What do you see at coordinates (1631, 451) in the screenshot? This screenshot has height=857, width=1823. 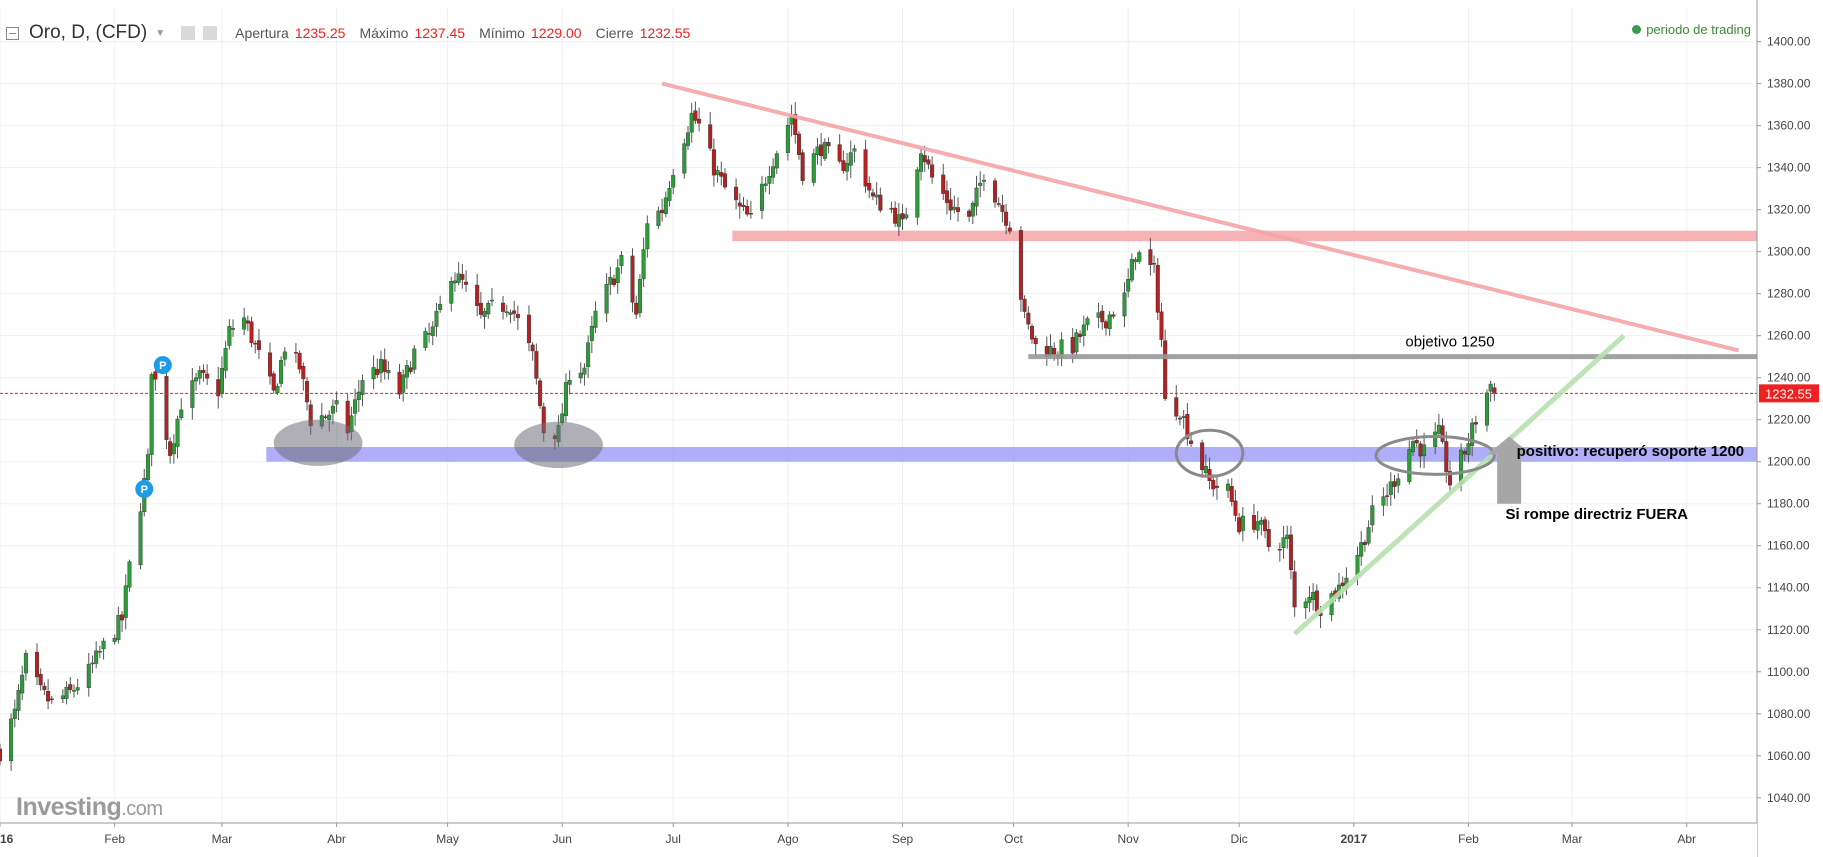 I see `annotation-text: positivo: recuperó soporte 1200` at bounding box center [1631, 451].